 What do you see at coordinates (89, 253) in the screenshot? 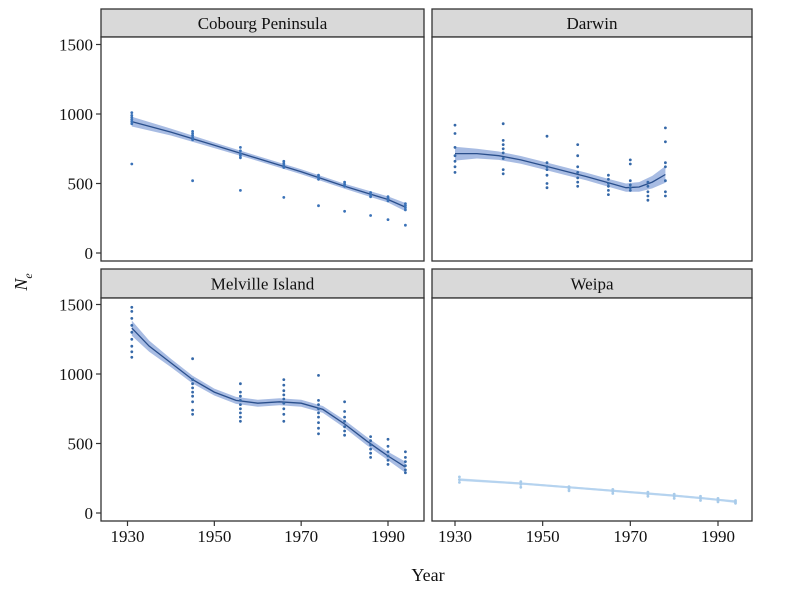
I see `y-tick-label: 0` at bounding box center [89, 253].